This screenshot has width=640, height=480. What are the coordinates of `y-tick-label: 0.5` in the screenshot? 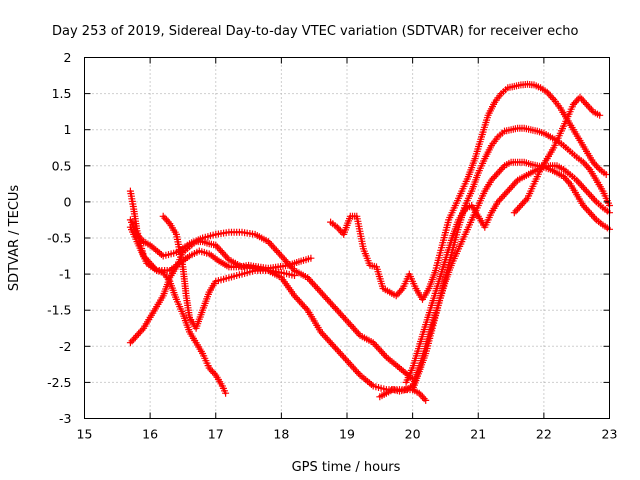 It's located at (62, 165).